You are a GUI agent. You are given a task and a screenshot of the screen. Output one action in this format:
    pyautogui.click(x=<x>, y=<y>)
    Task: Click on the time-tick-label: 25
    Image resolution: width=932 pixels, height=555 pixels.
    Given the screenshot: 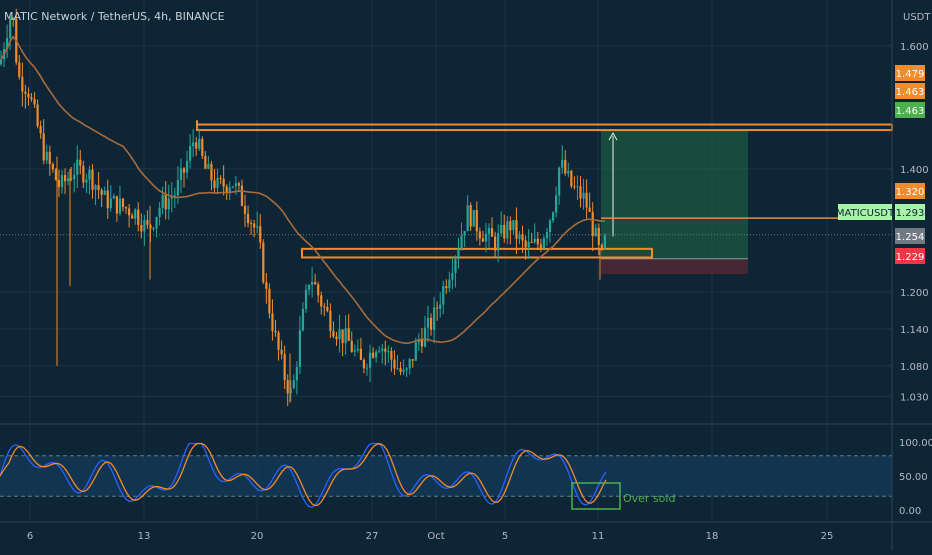 What is the action you would take?
    pyautogui.click(x=827, y=536)
    